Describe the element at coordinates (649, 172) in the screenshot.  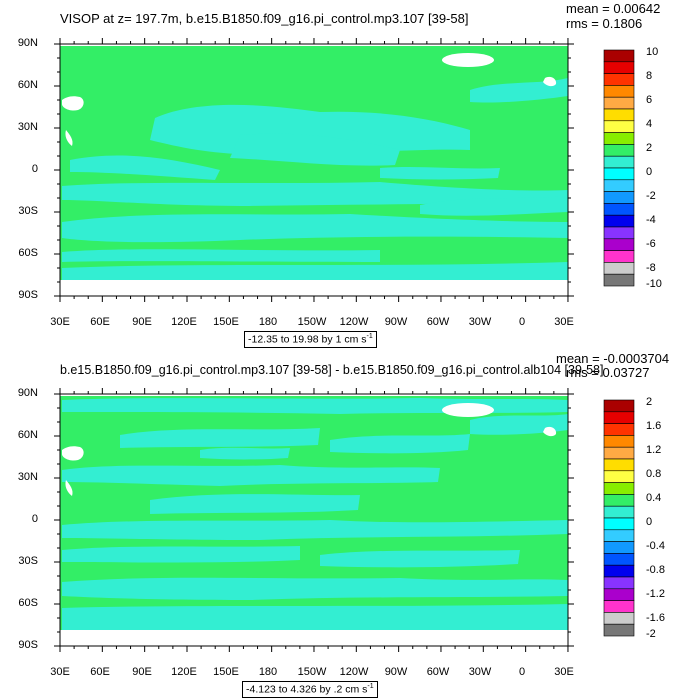
I see `colorbar-label: 0` at that location.